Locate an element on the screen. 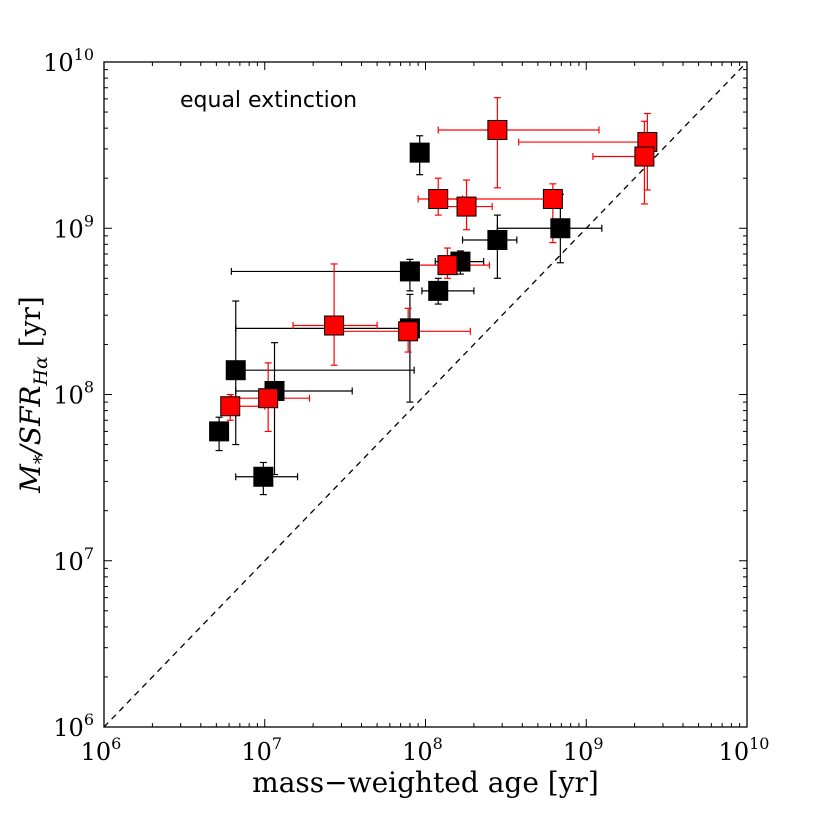  y-tick-label: 10⁹ is located at coordinates (73, 227).